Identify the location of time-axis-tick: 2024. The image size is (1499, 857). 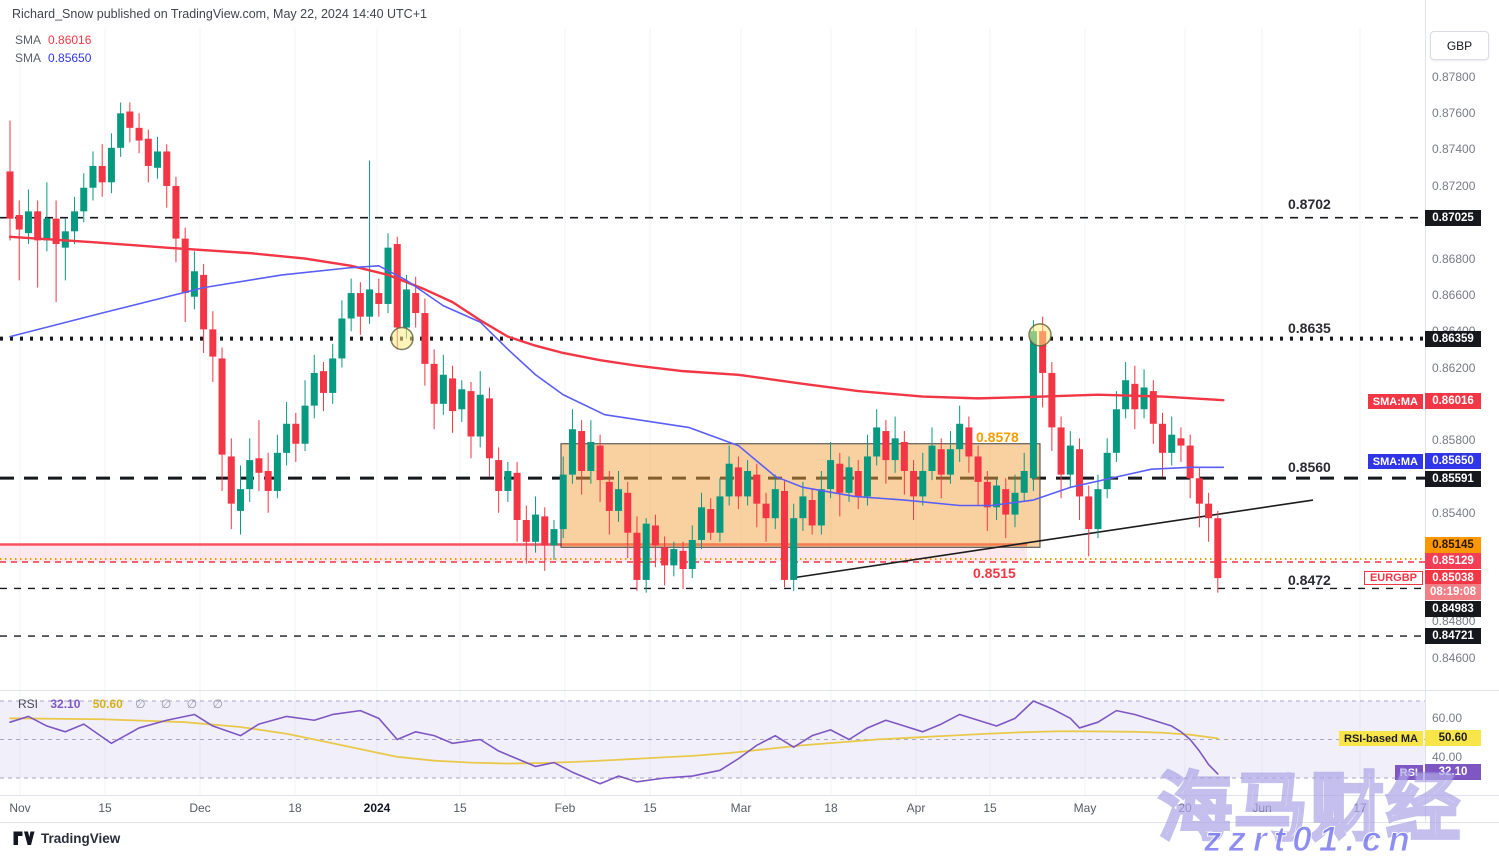
(377, 808).